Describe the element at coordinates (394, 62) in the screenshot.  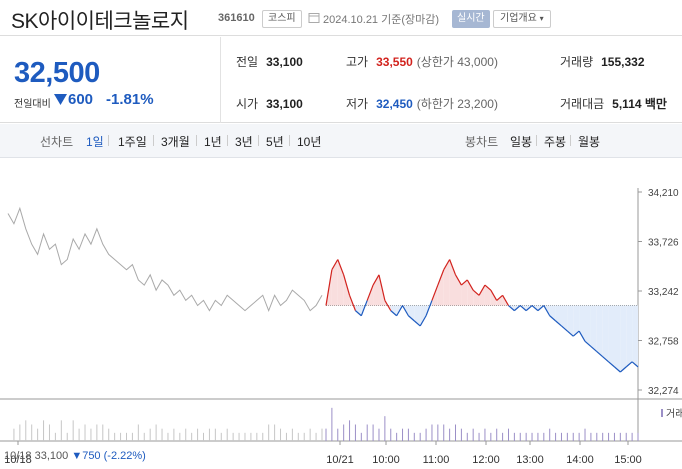
I see `high-value: 33,550` at that location.